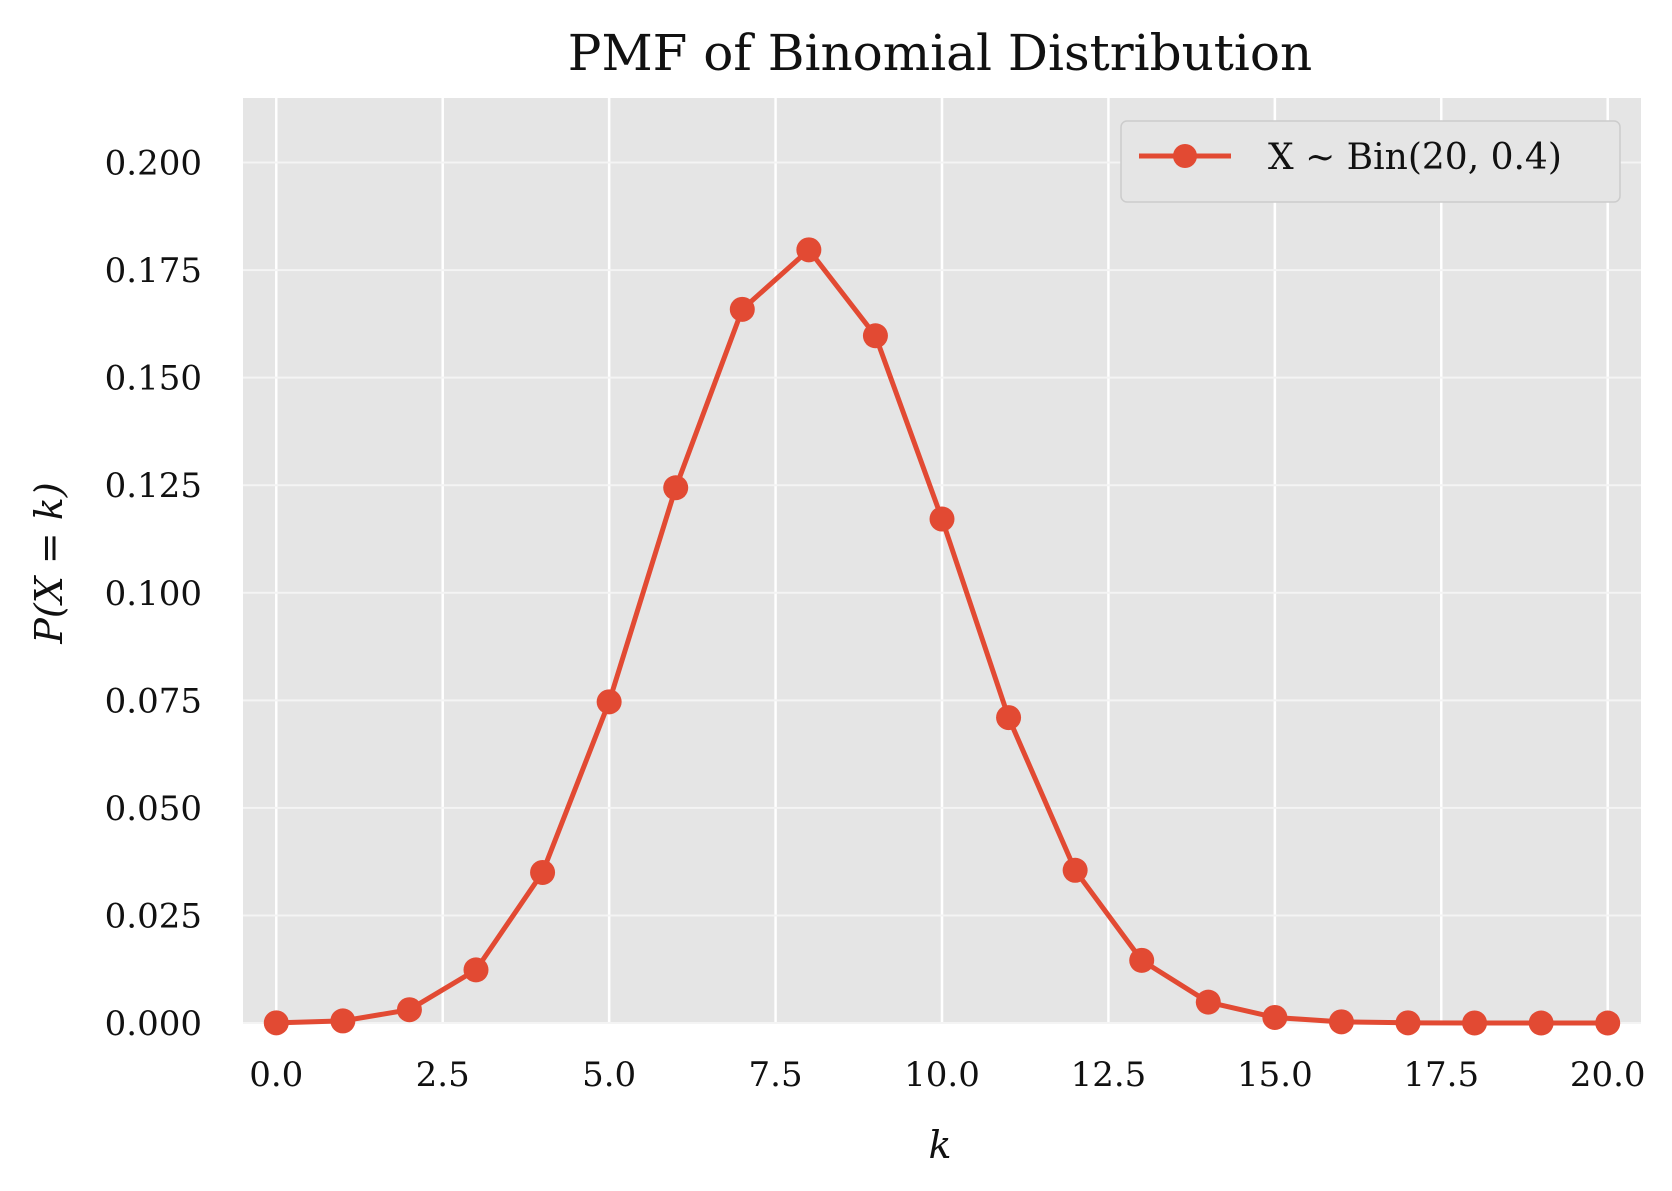 This screenshot has height=1191, width=1672. I want to click on y-axis-label: P(X = k), so click(49, 563).